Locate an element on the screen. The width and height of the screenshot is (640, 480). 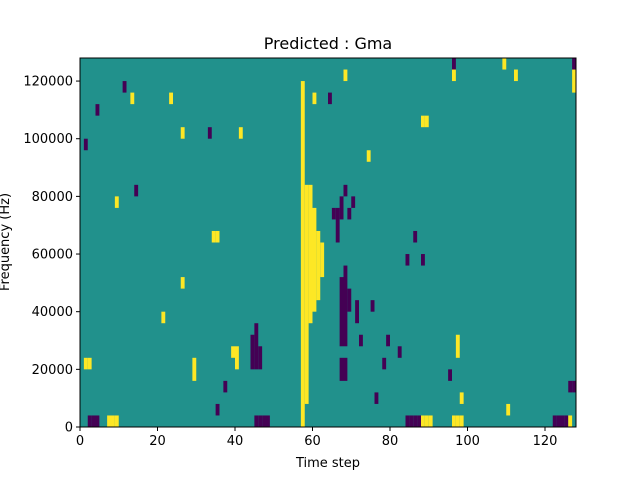
x-tick-label: 120 is located at coordinates (545, 441).